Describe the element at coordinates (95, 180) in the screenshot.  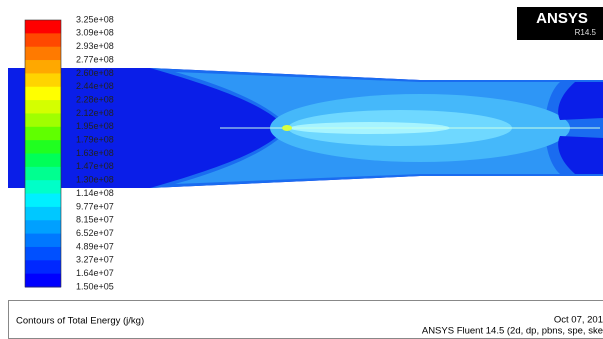
I see `colorbar-label: 1.30e+08` at that location.